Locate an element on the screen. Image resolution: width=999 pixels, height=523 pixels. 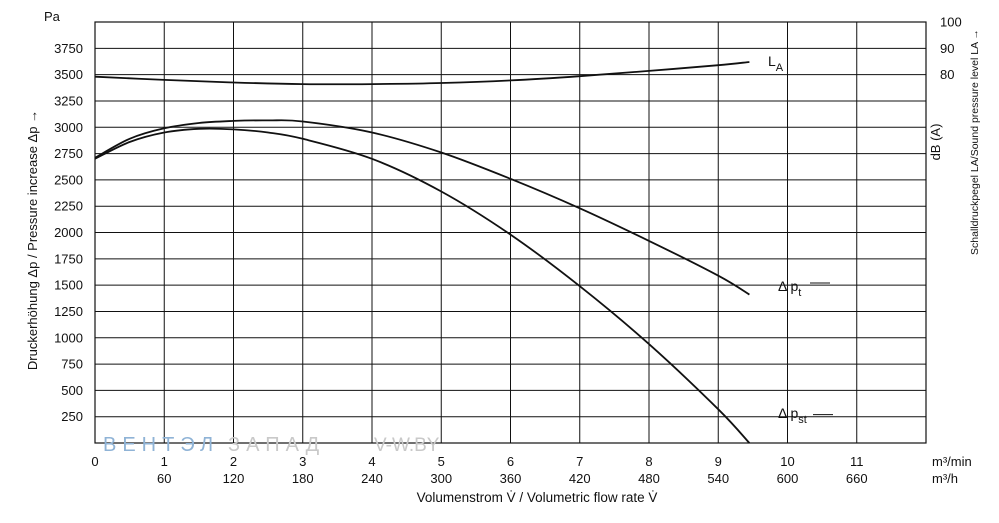
y-right-tick-labels: 80 90 100 is located at coordinates (951, 49).